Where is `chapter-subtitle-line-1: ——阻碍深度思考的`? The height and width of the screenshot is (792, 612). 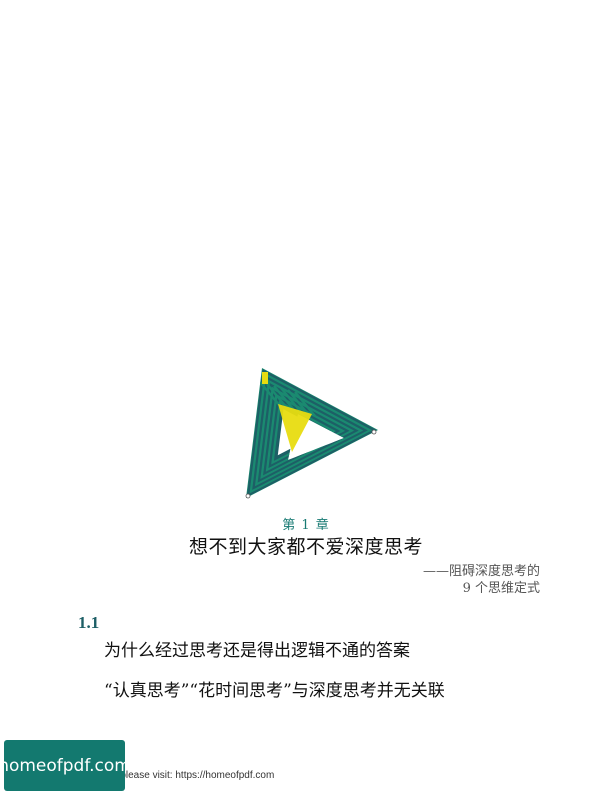 chapter-subtitle-line-1: ——阻碍深度思考的 is located at coordinates (481, 571).